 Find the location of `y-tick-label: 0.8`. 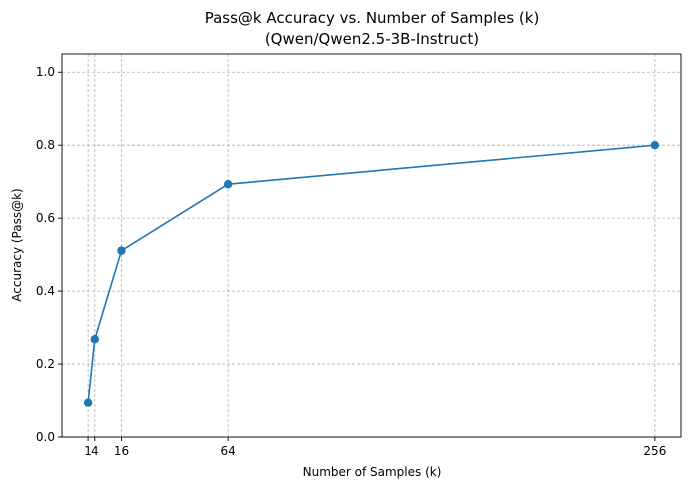

y-tick-label: 0.8 is located at coordinates (45, 145).